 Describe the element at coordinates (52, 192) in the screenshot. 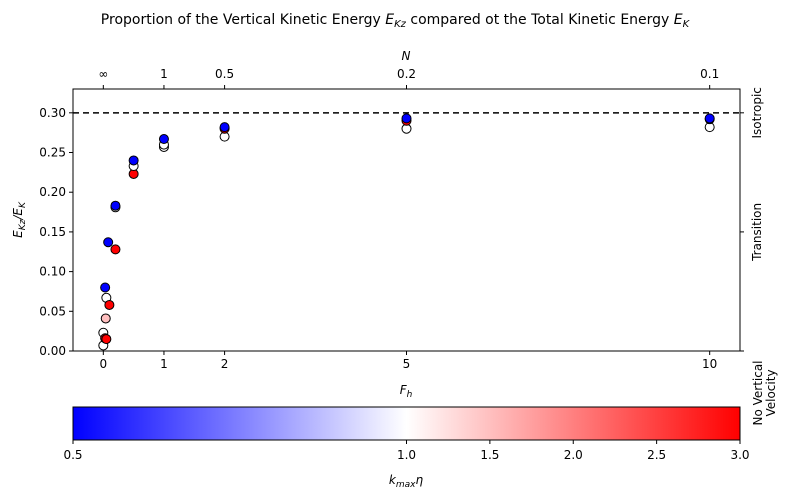

I see `y-tick-label: 0.20` at that location.